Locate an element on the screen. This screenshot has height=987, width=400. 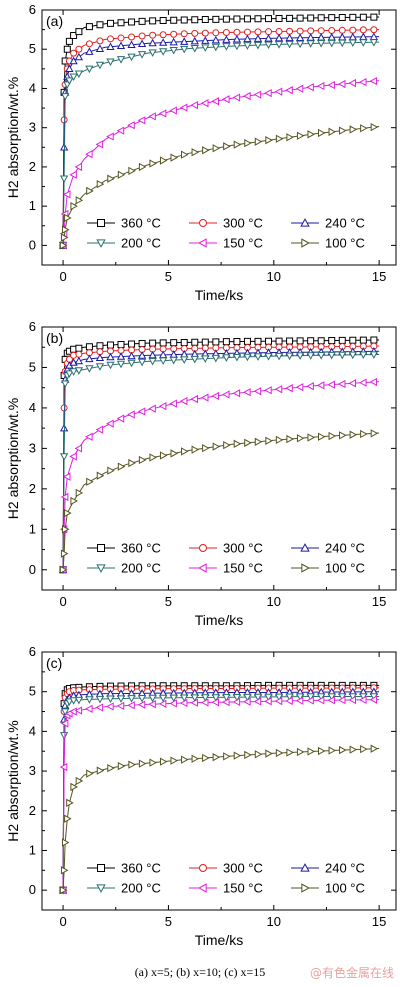
y-tick-label: 1 is located at coordinates (32, 205).